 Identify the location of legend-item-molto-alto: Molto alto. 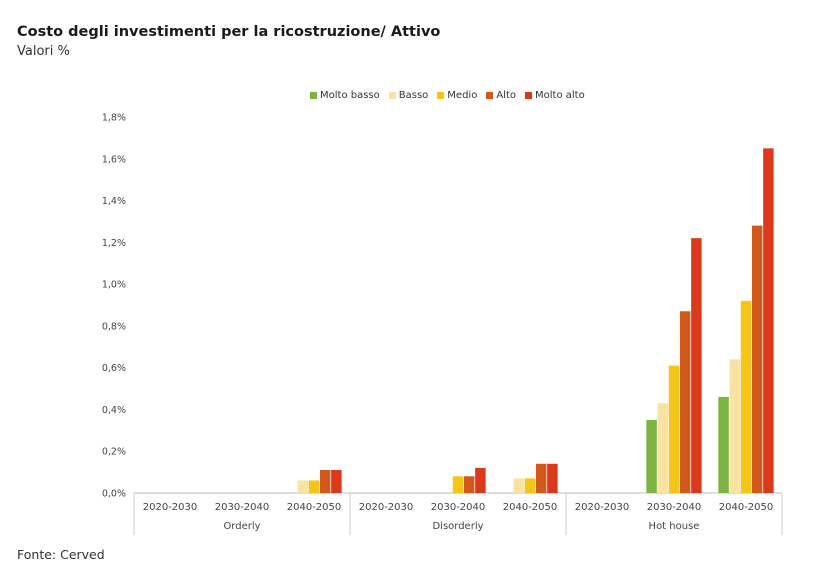
(555, 95).